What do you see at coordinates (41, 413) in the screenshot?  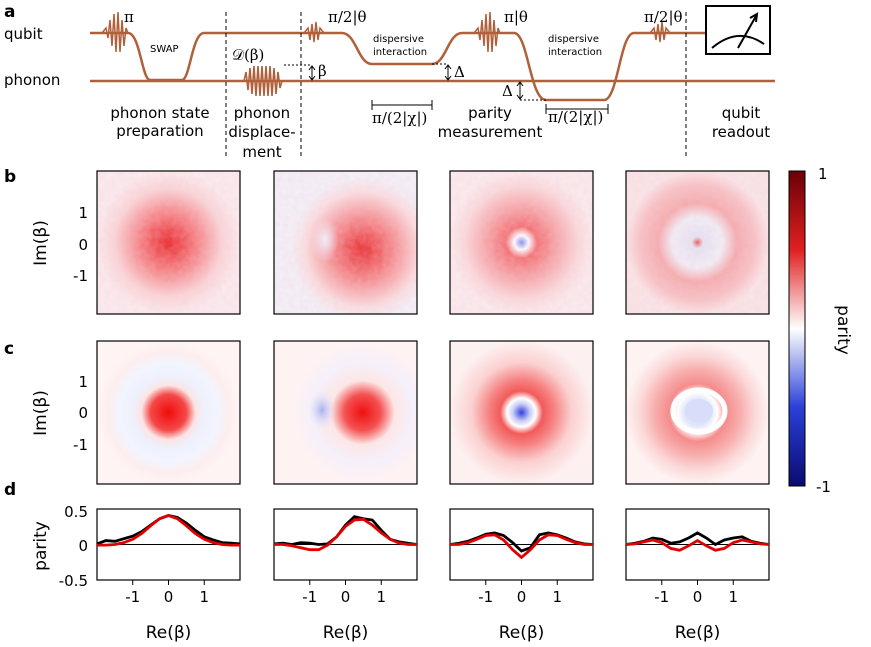 I see `c-im-label: Im(β)` at bounding box center [41, 413].